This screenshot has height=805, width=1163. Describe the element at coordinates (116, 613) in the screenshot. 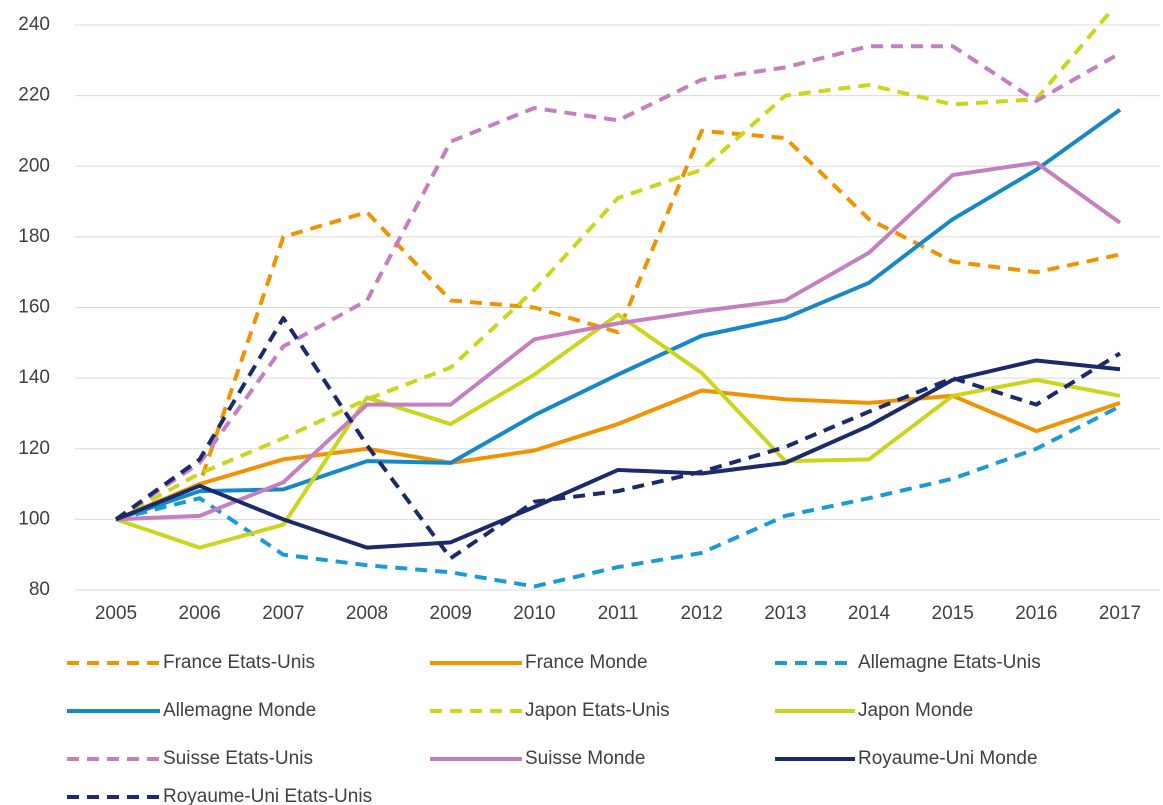

I see `x-tick-label: 2005` at that location.